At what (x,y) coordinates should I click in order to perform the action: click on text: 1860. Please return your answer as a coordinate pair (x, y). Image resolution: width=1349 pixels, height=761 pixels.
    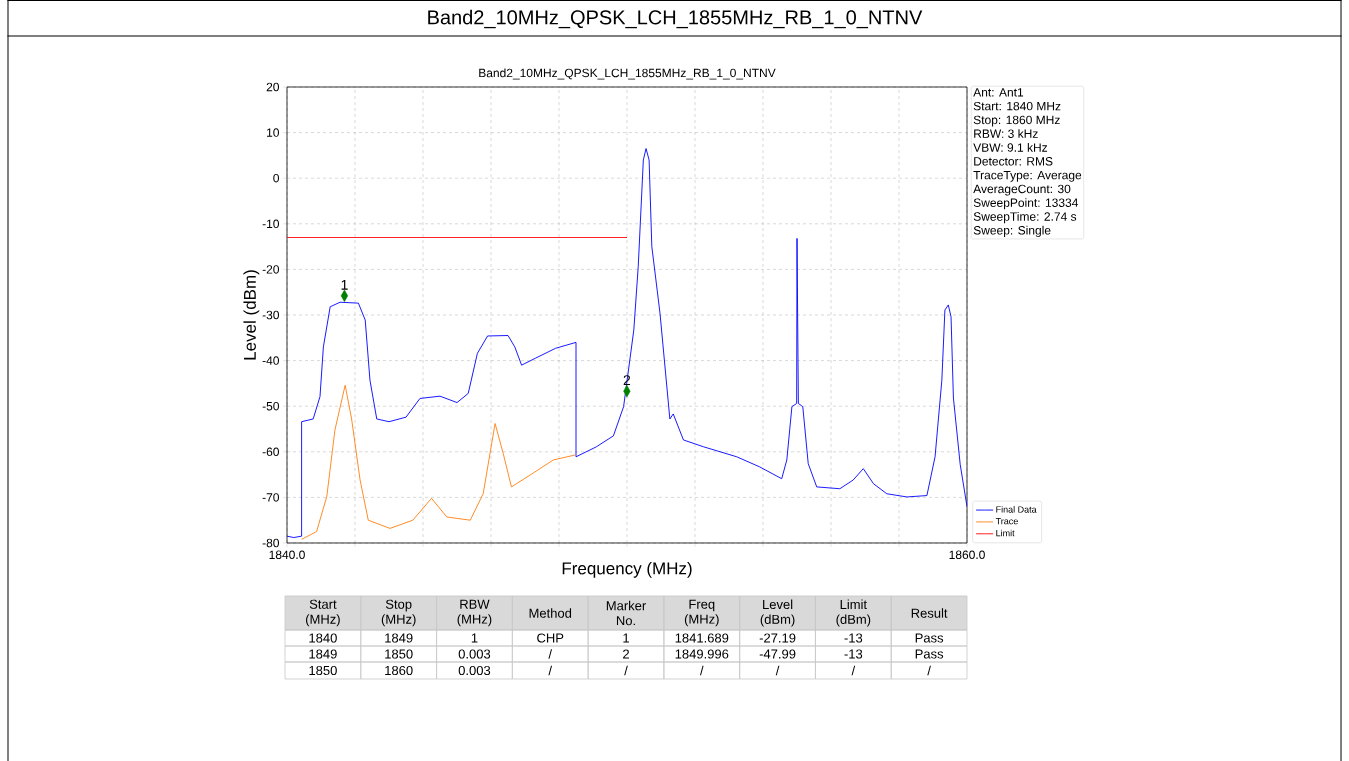
    Looking at the image, I should click on (399, 670).